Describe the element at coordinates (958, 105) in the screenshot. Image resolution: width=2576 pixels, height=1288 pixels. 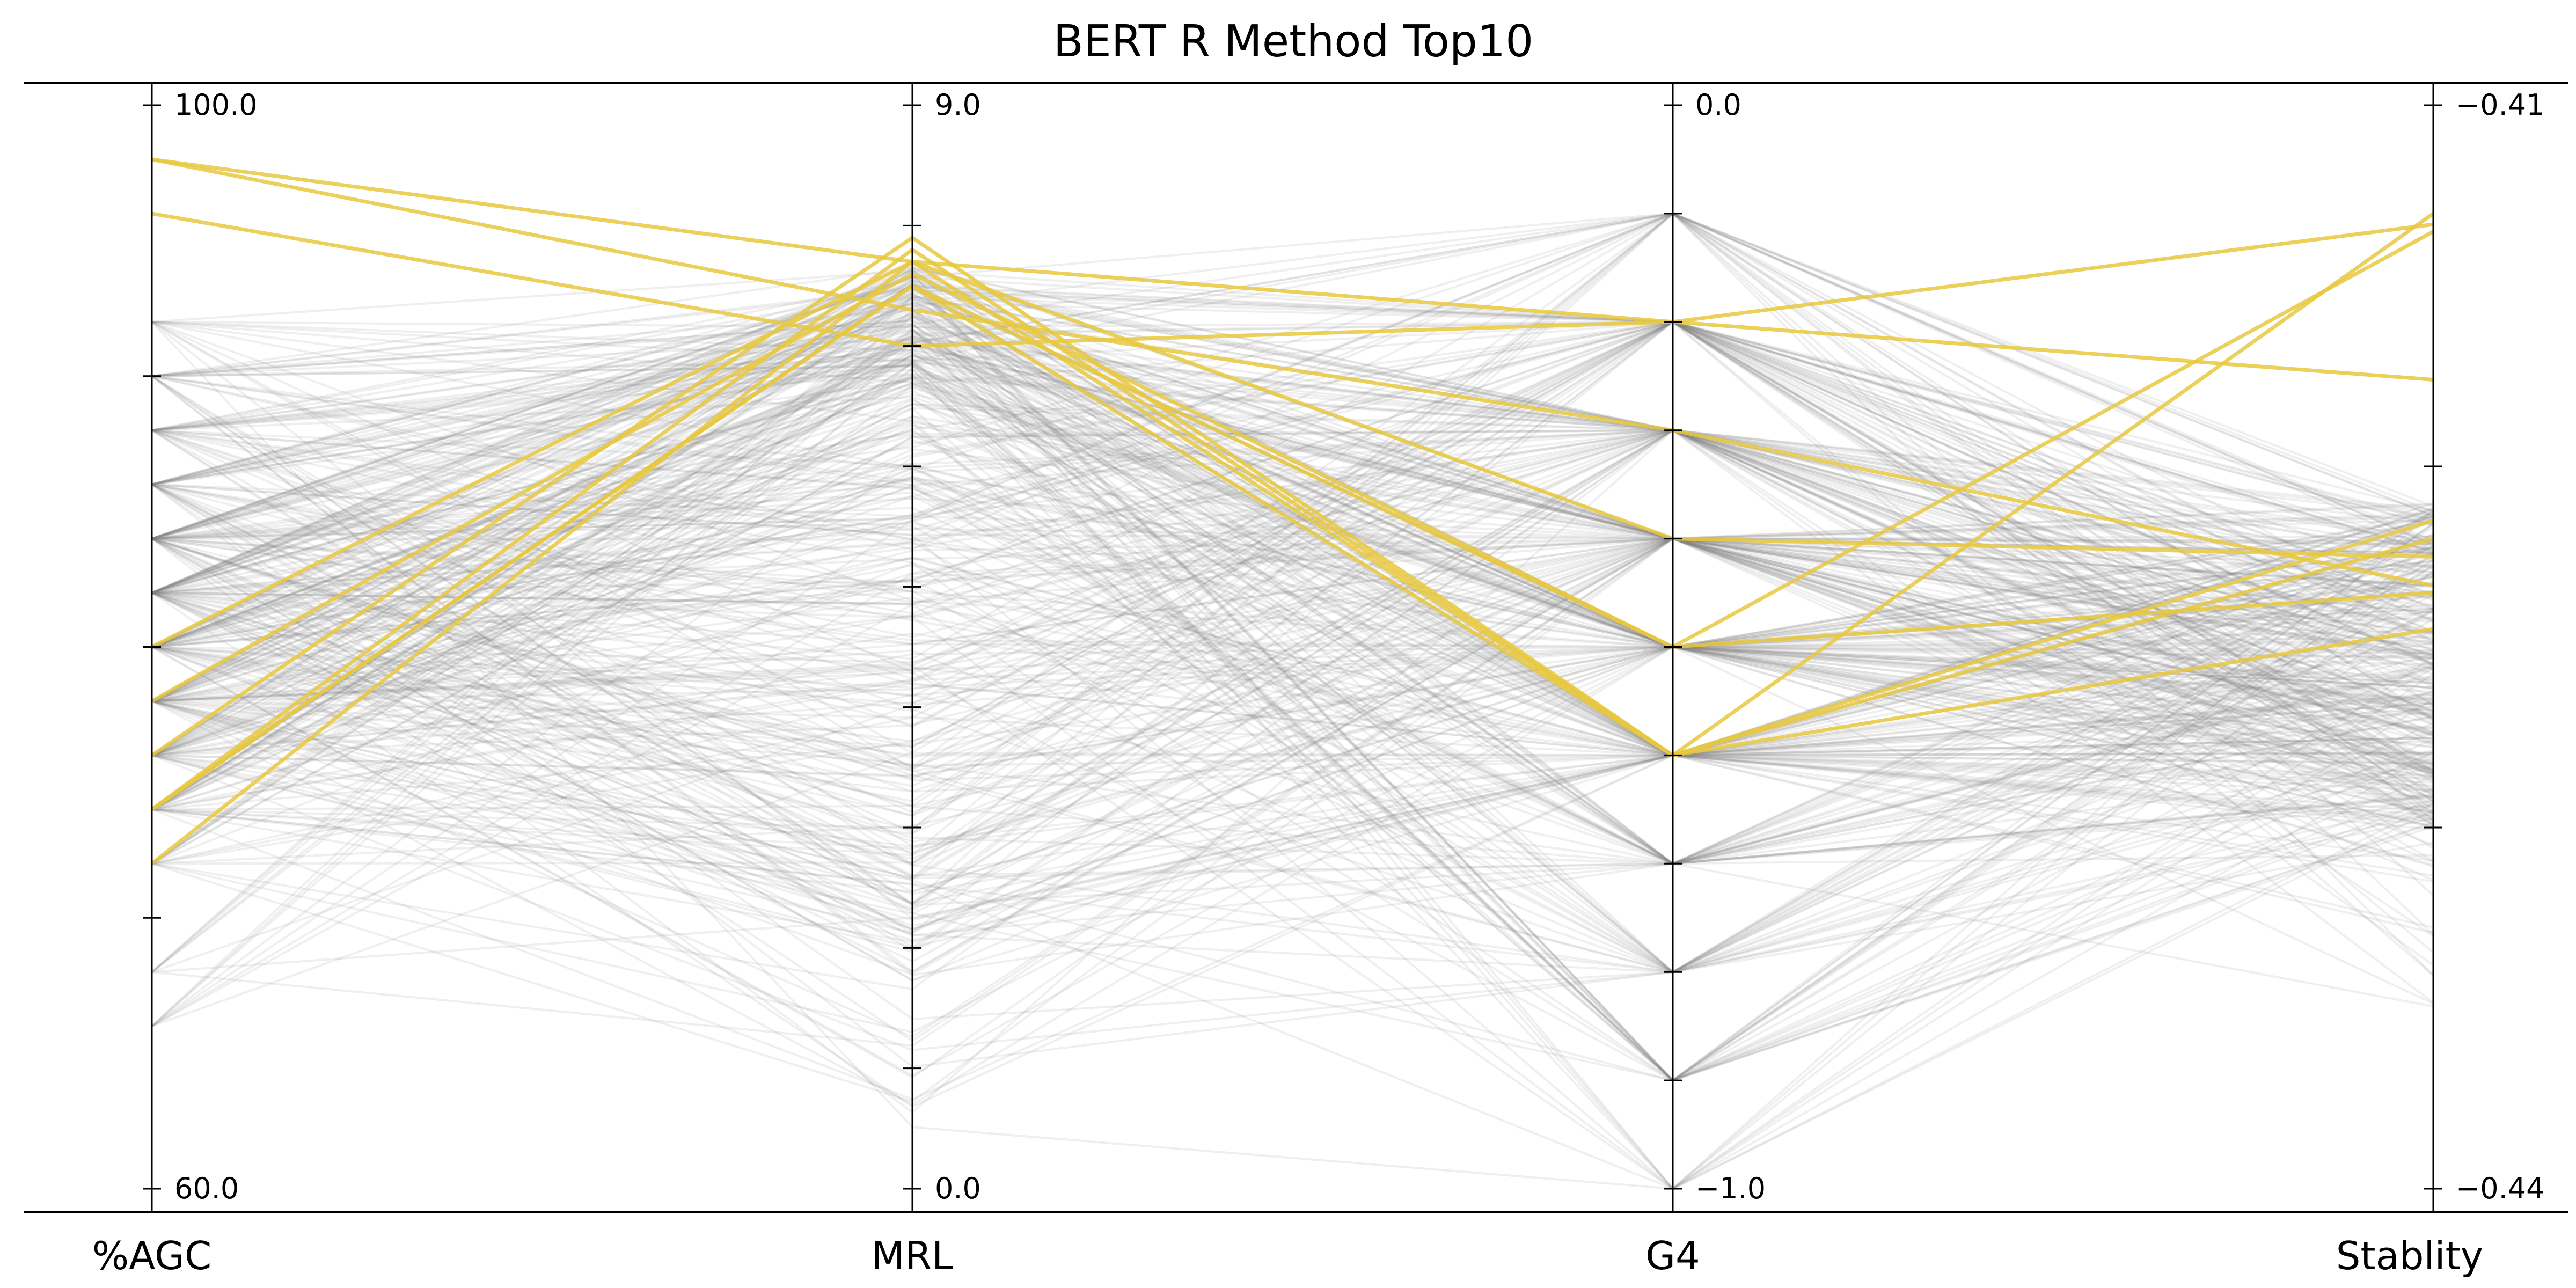
I see `axis-max-tick-label: 9.0` at that location.